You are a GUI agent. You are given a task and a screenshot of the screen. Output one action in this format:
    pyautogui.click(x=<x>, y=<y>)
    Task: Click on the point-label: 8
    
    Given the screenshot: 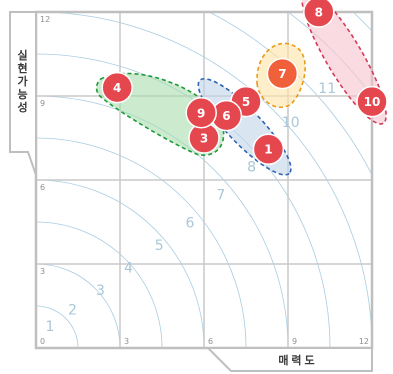 What is the action you would take?
    pyautogui.click(x=319, y=13)
    